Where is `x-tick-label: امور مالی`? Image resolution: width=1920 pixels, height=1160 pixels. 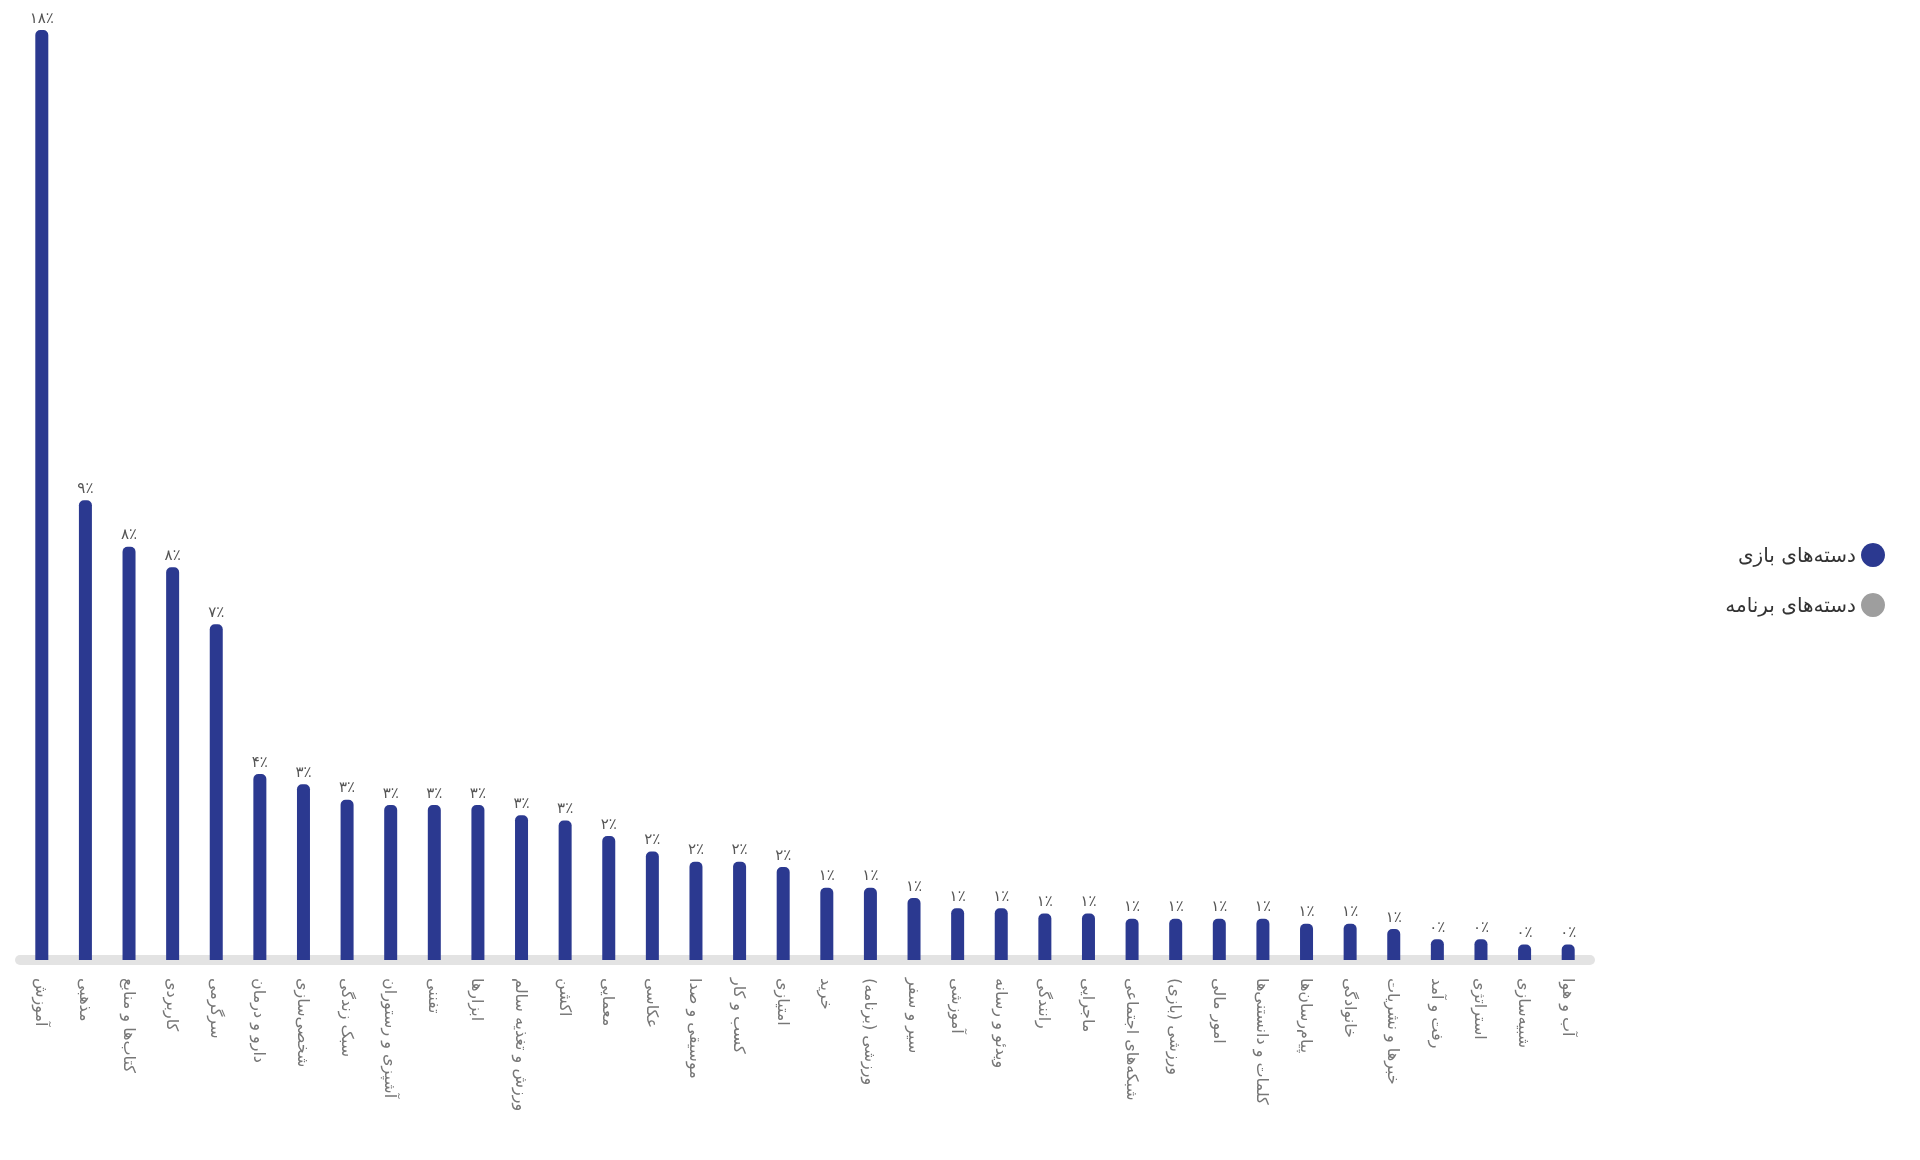
x-tick-label: امور مالی is located at coordinates (1218, 1011).